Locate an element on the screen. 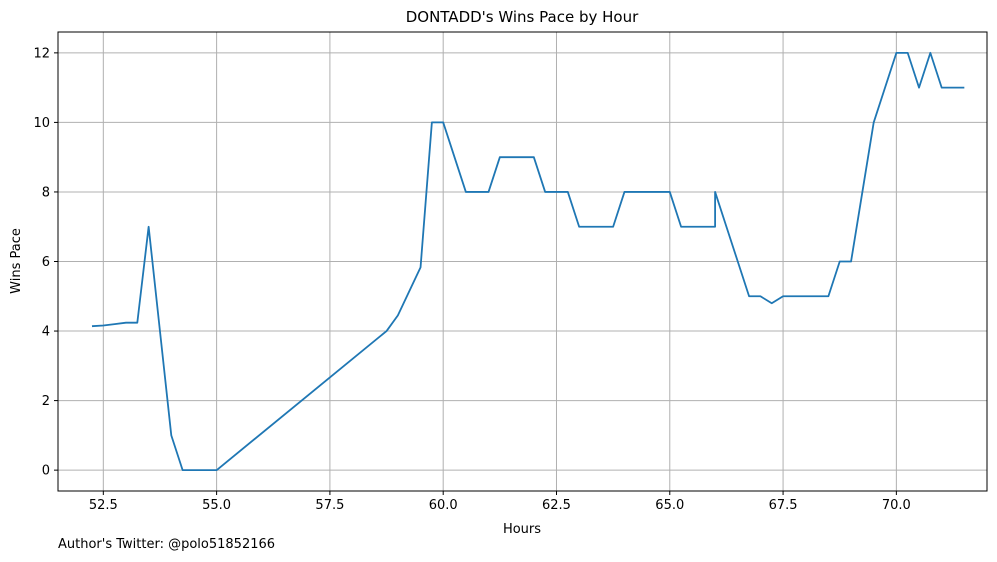  y-tick-label: 6 is located at coordinates (46, 262).